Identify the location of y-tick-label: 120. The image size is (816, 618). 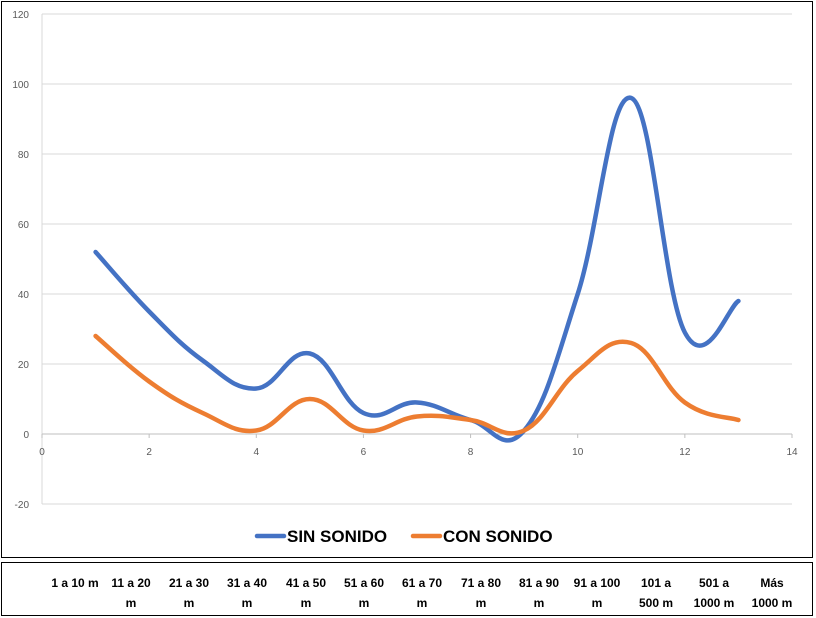
(20, 15).